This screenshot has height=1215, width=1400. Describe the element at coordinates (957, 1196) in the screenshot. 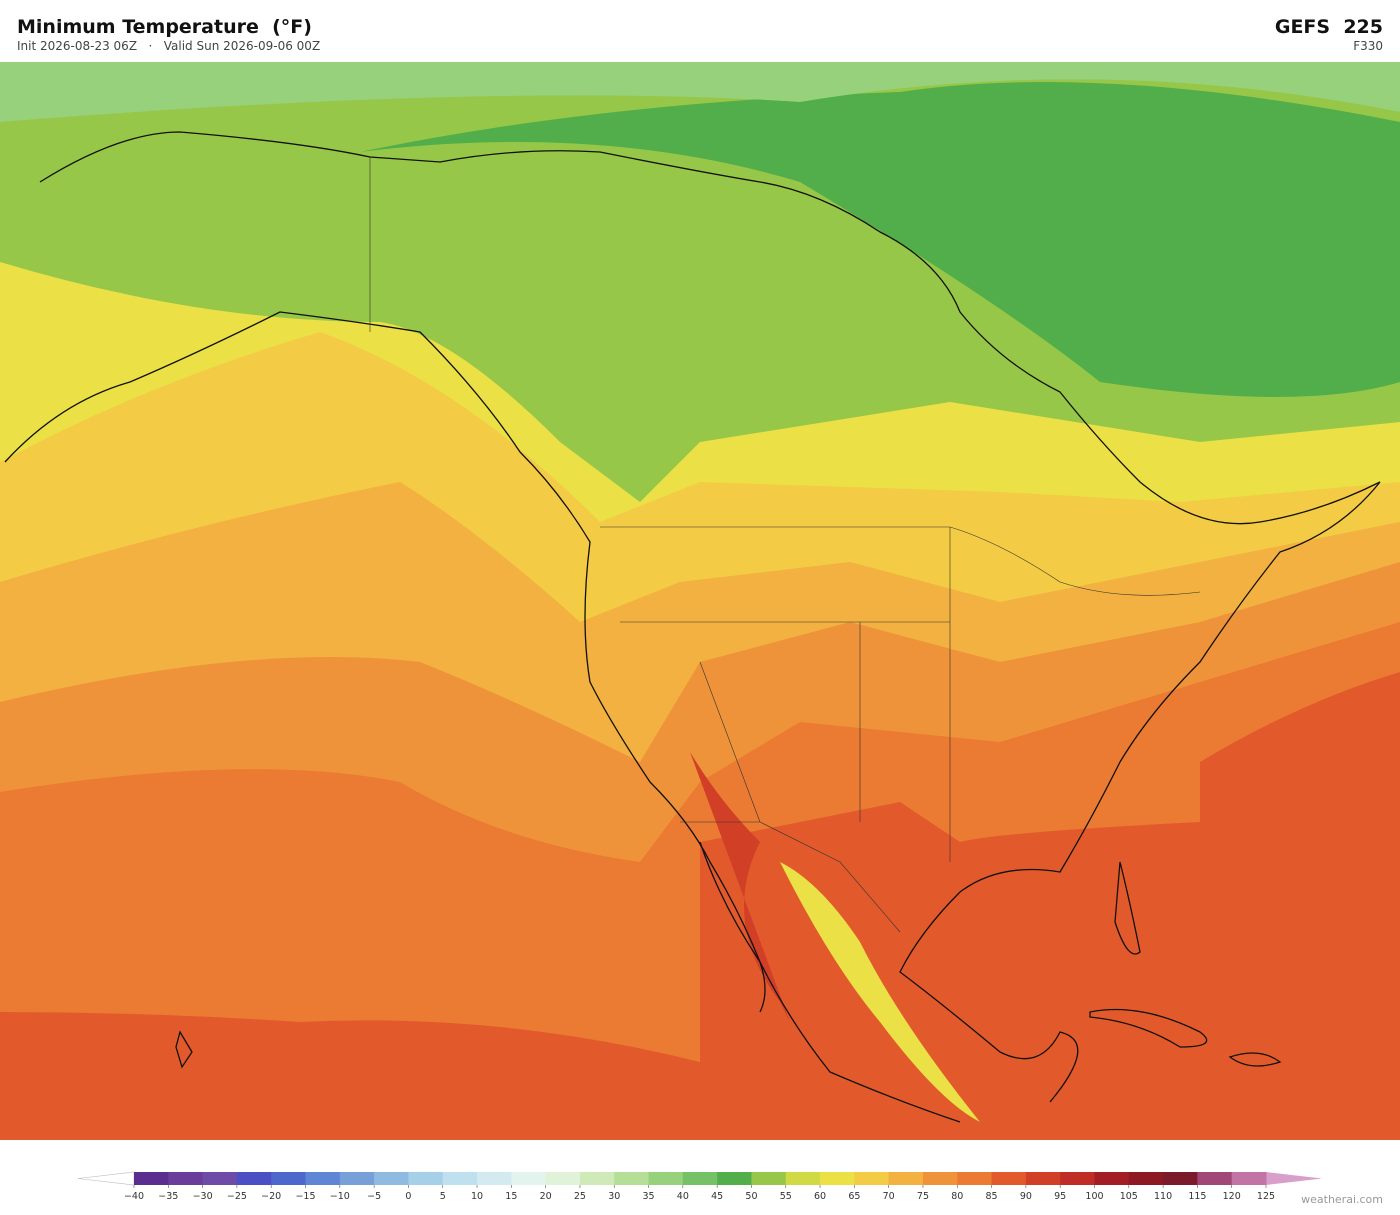

I see `tick-label: 80` at that location.